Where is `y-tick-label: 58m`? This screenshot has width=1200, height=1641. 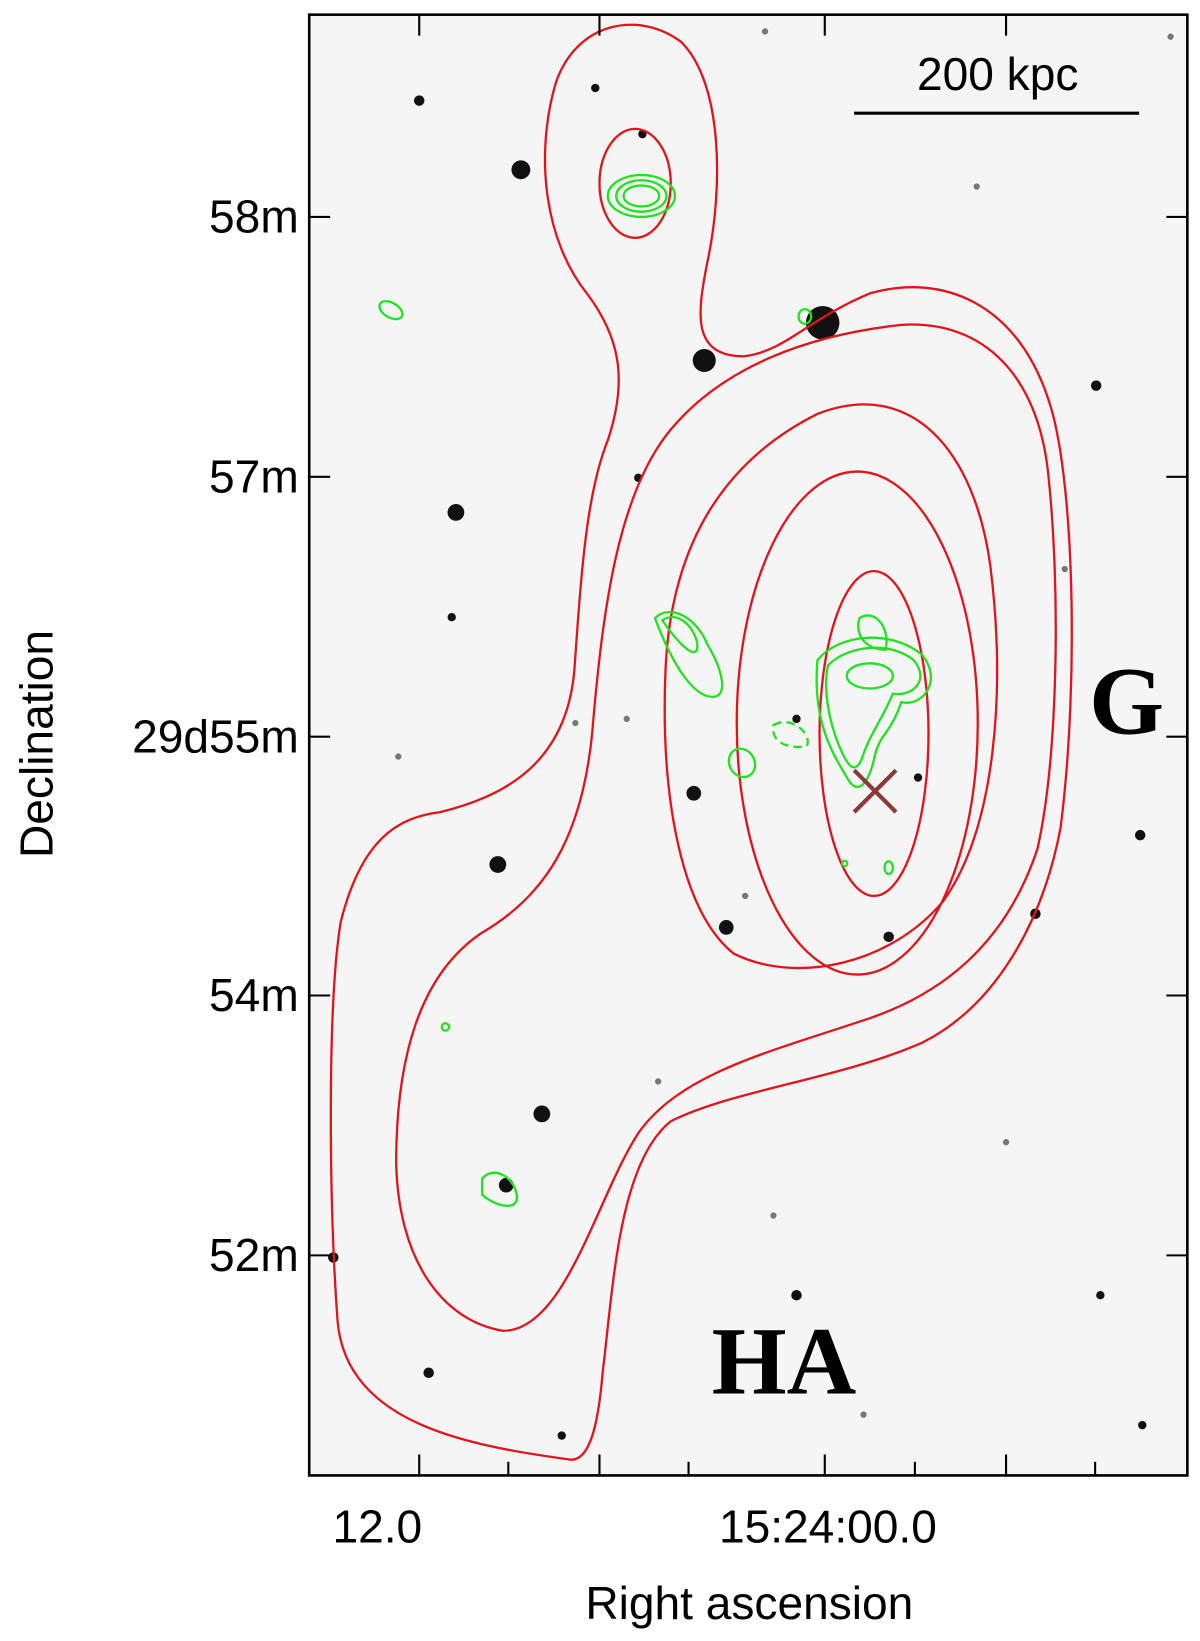
y-tick-label: 58m is located at coordinates (254, 217).